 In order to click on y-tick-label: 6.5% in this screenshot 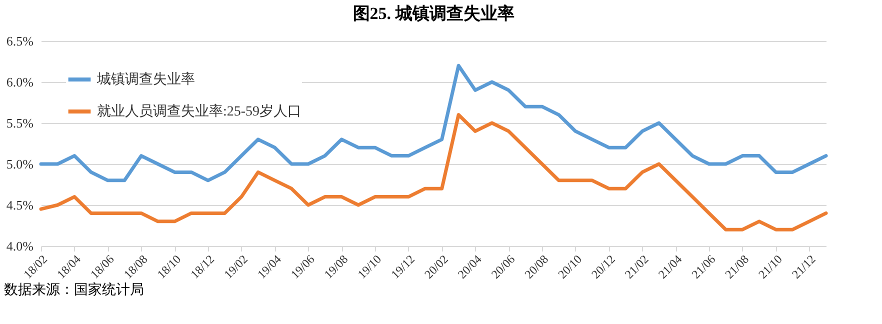, I will do `click(20, 41)`.